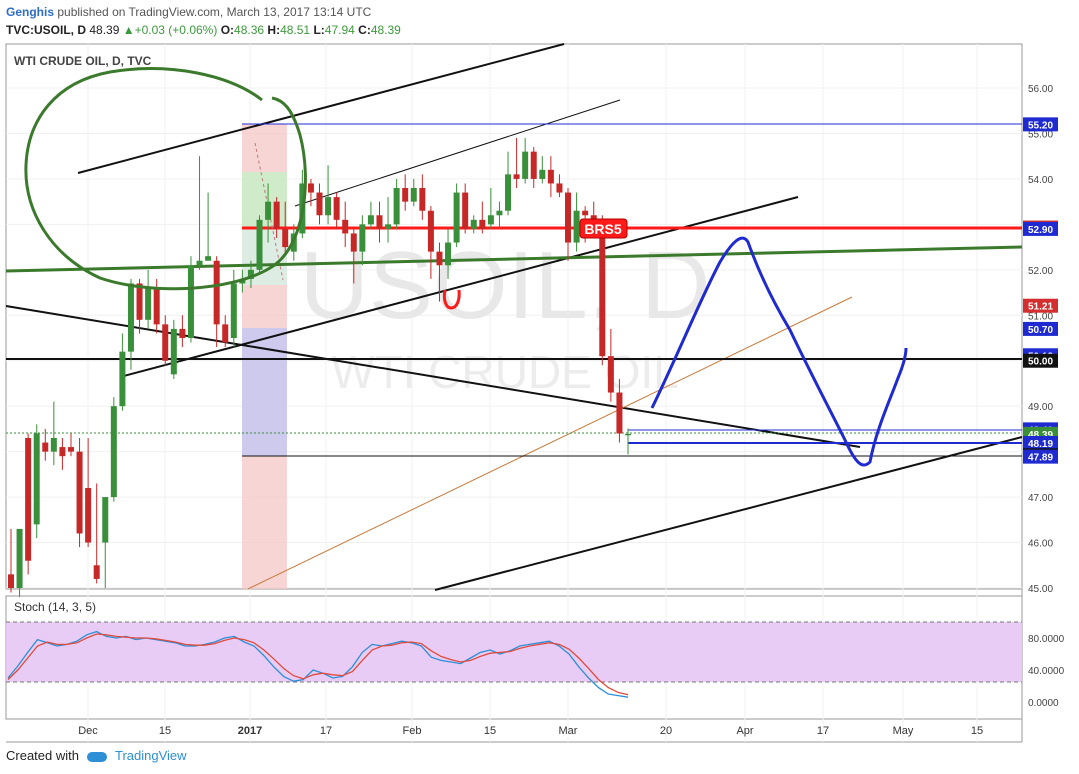 The image size is (1079, 774). What do you see at coordinates (1040, 271) in the screenshot?
I see `price-tick-label: 52.00` at bounding box center [1040, 271].